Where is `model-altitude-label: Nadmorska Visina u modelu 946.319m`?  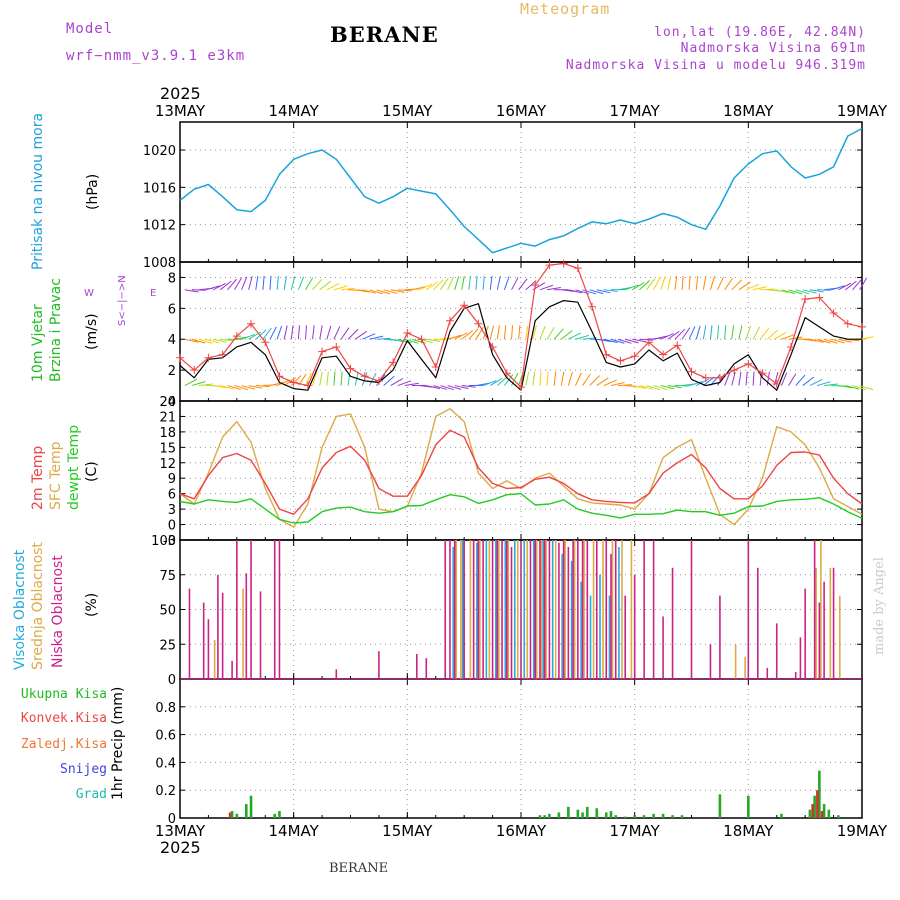 model-altitude-label: Nadmorska Visina u modelu 946.319m is located at coordinates (715, 65).